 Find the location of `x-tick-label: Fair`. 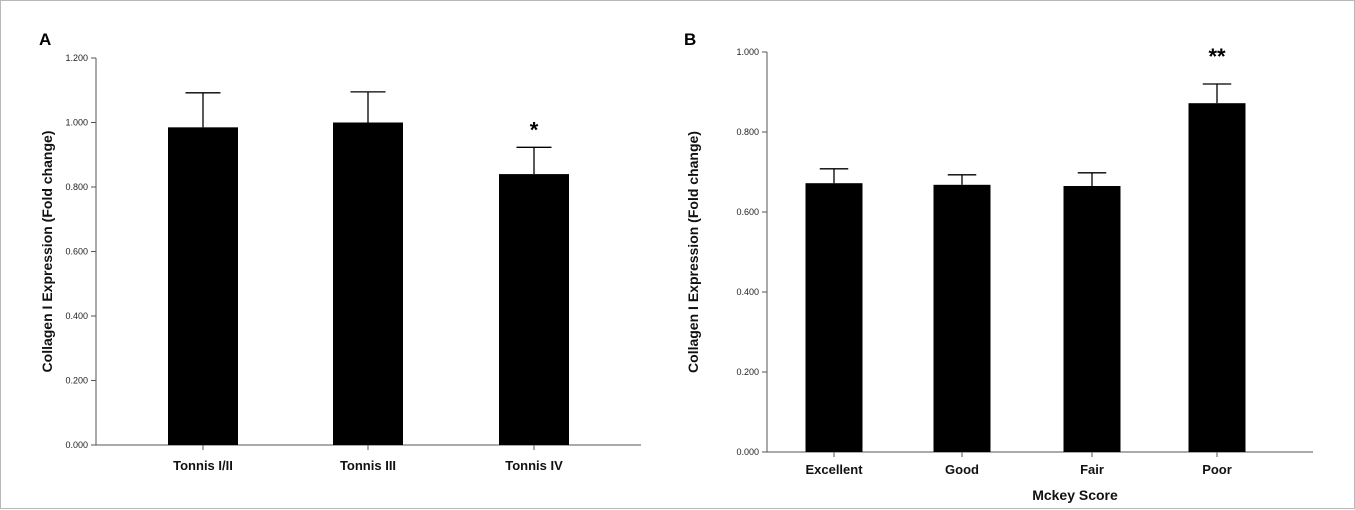

x-tick-label: Fair is located at coordinates (1092, 469).